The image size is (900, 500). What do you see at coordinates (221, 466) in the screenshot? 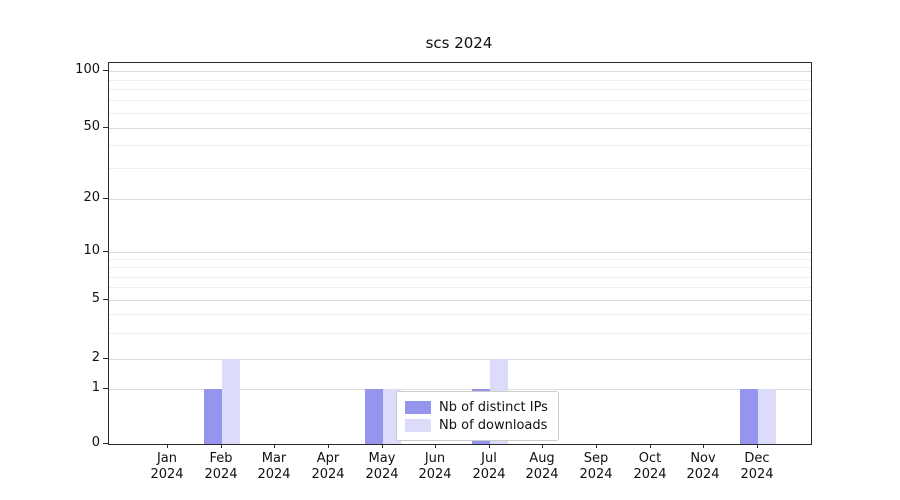
I see `x-tick-label: Feb 2024` at bounding box center [221, 466].